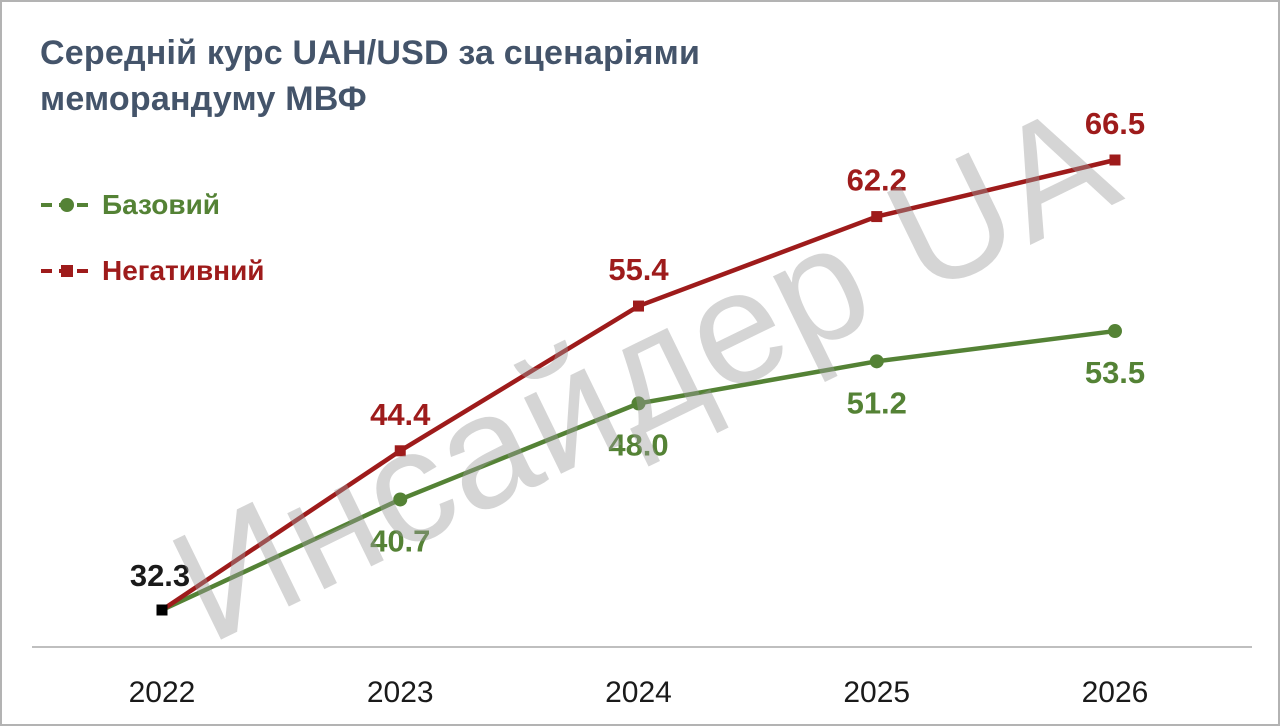  Describe the element at coordinates (67, 271) in the screenshot. I see `legend-key-square-icon` at that location.